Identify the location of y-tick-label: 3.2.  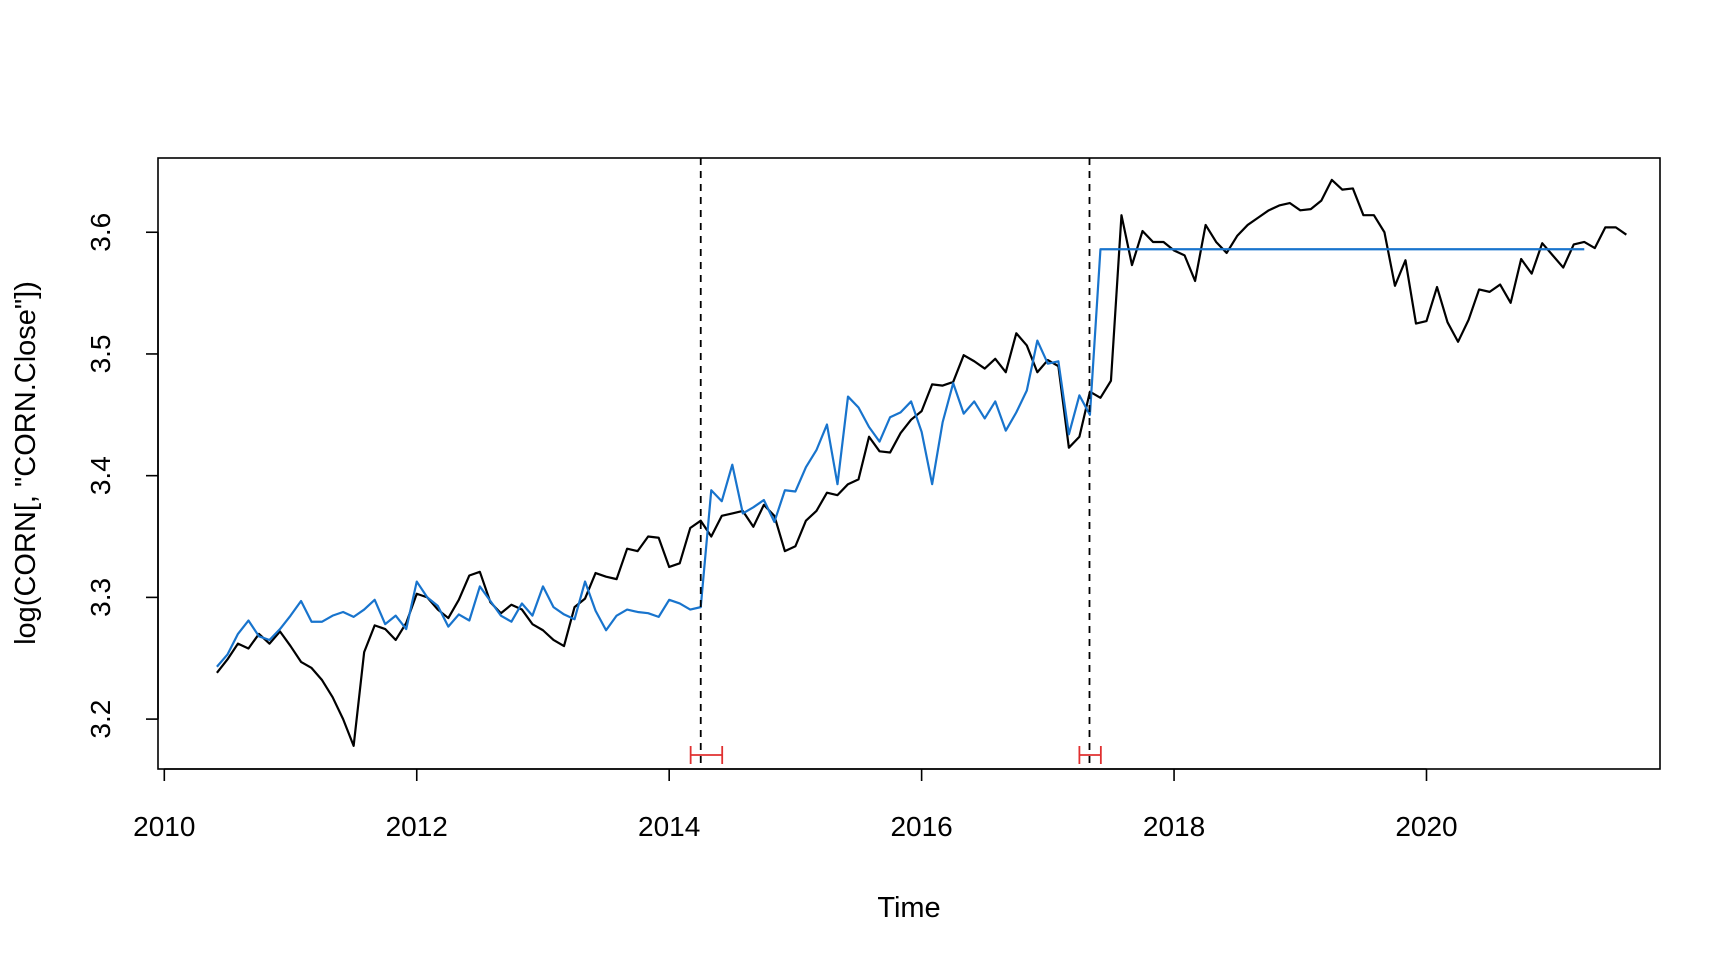
(100, 719).